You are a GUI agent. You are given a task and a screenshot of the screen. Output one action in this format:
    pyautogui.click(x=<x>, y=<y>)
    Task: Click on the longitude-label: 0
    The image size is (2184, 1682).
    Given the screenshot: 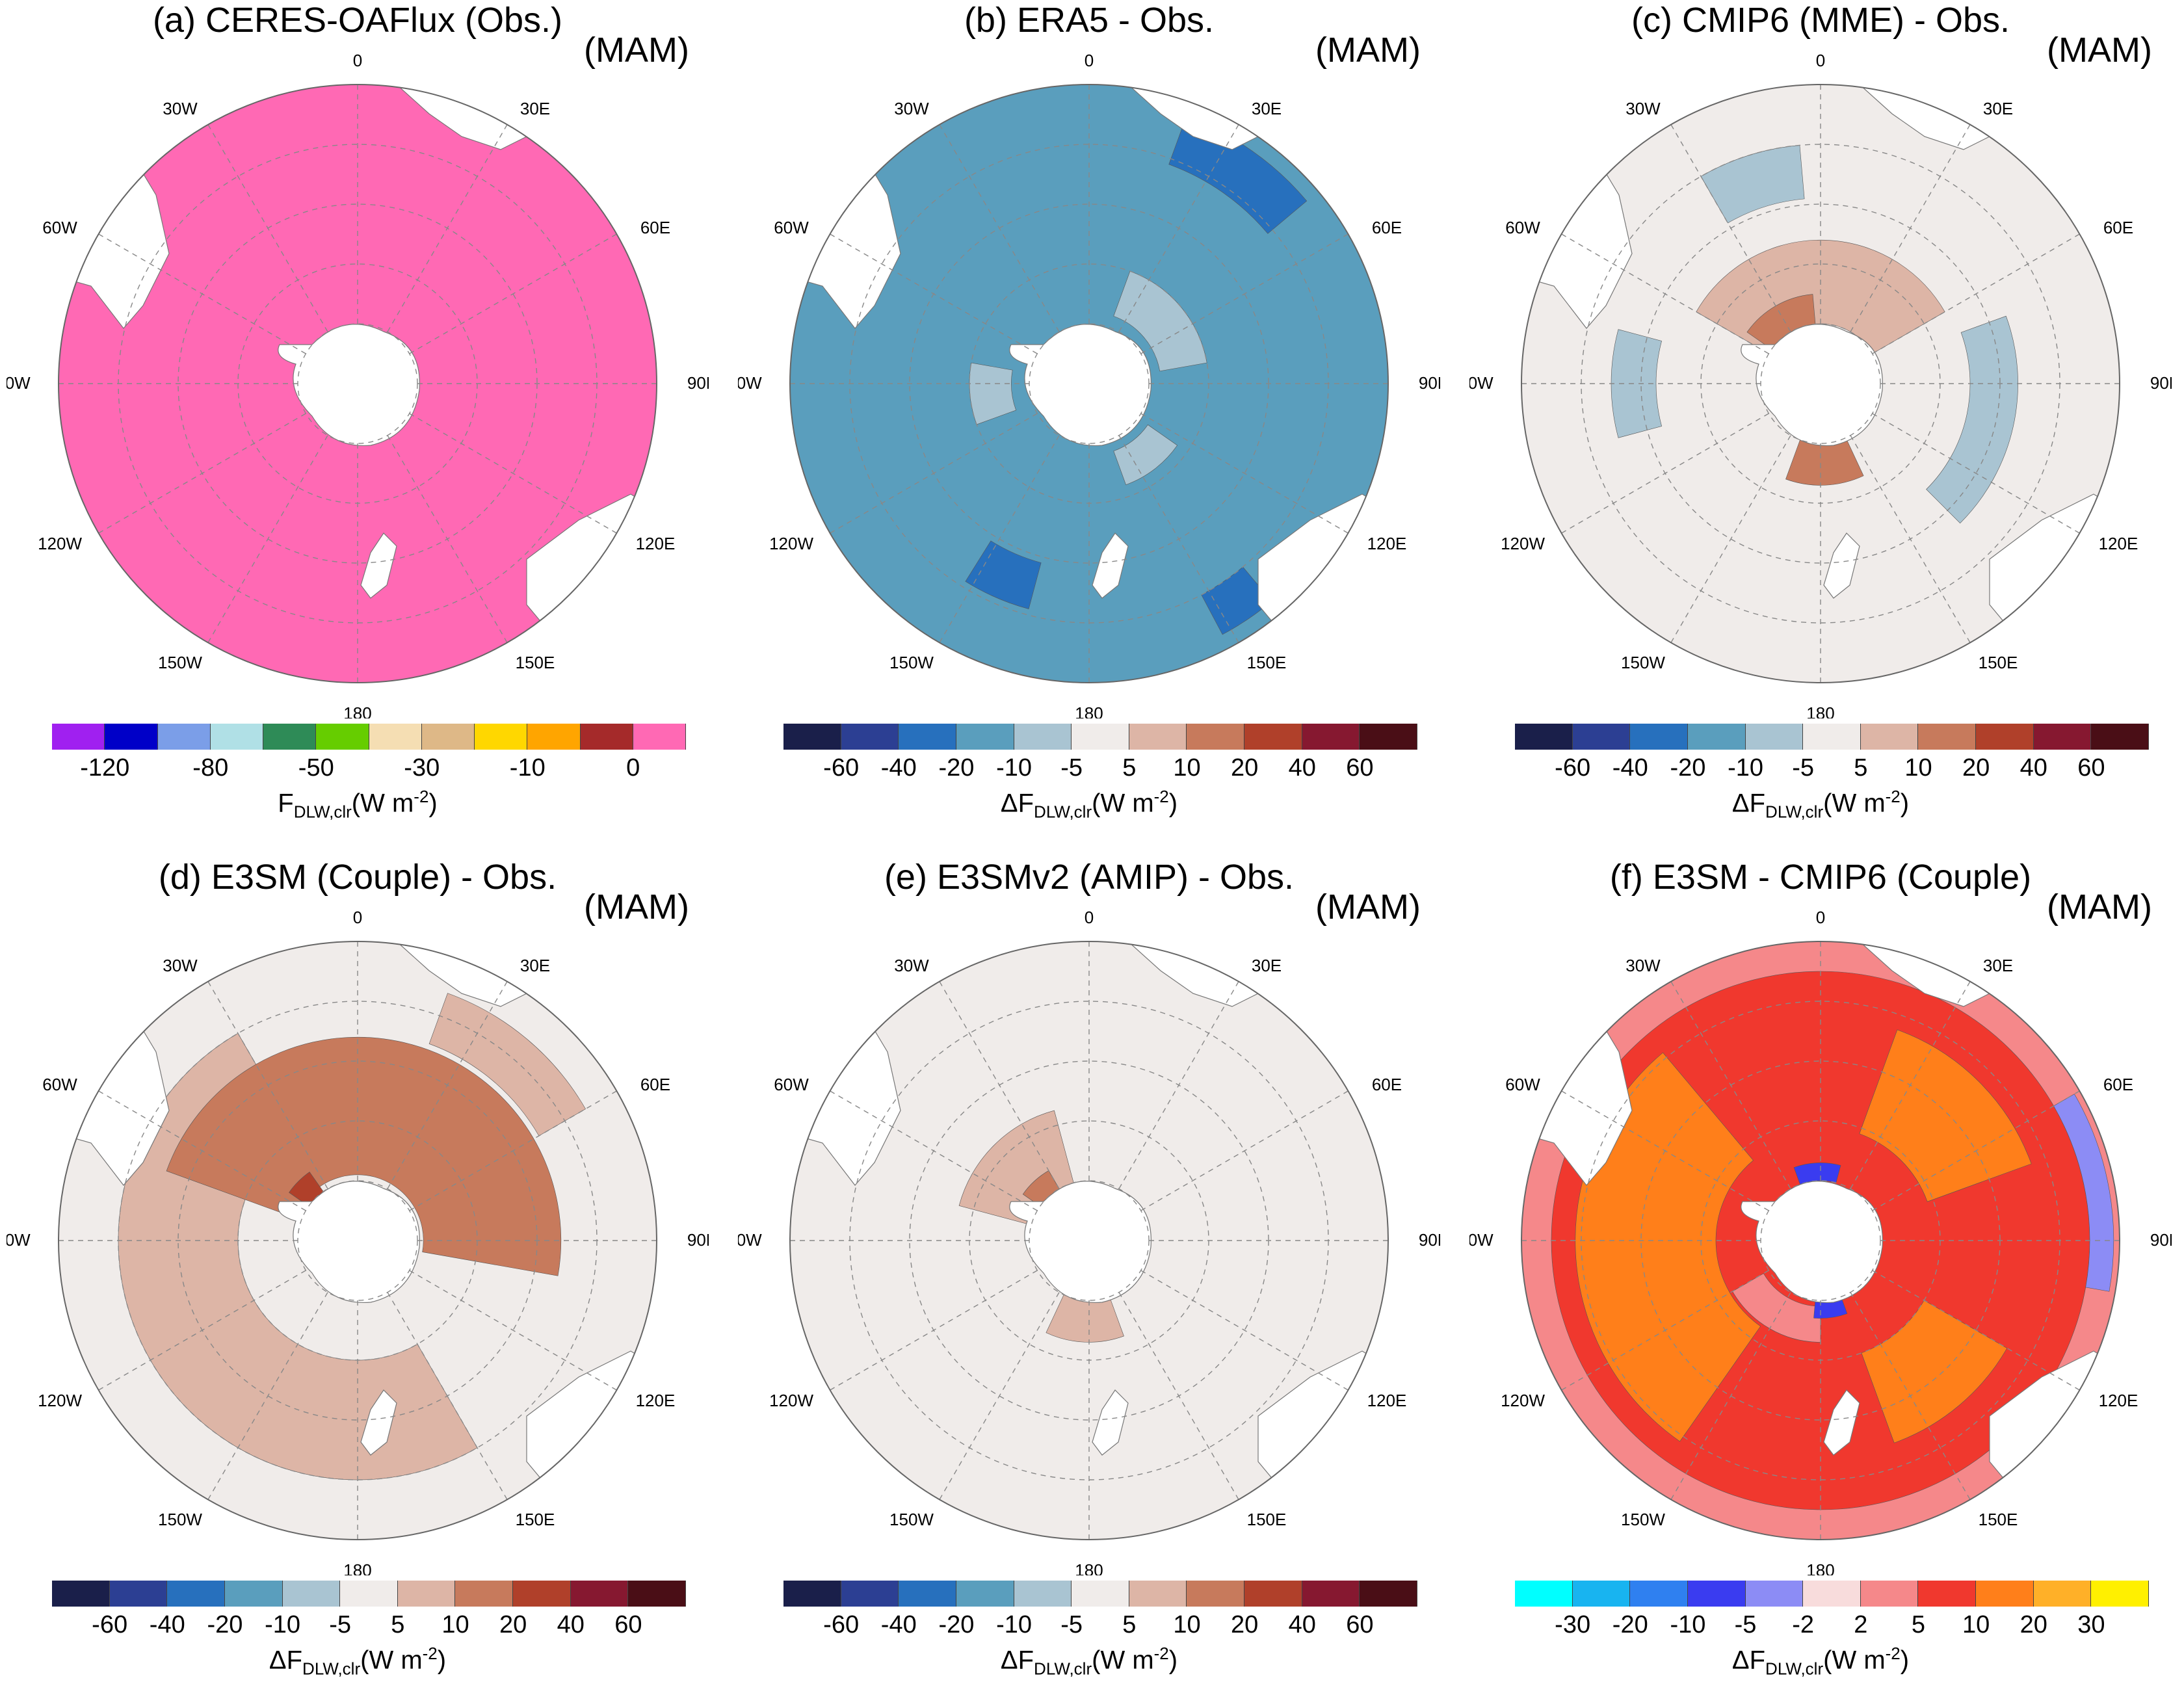 What is the action you would take?
    pyautogui.click(x=357, y=917)
    